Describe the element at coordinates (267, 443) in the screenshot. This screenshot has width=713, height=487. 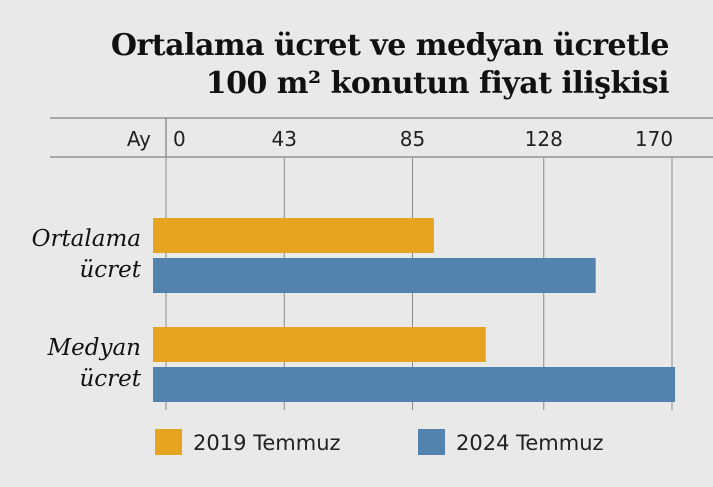
I see `legend-label: 2019 Temmuz` at that location.